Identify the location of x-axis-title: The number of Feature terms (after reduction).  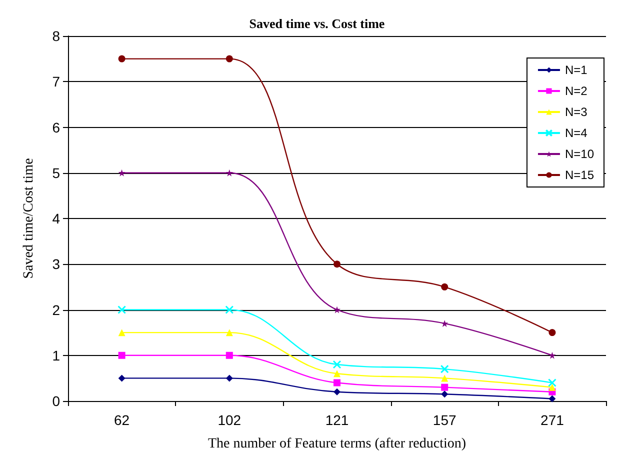
(337, 444).